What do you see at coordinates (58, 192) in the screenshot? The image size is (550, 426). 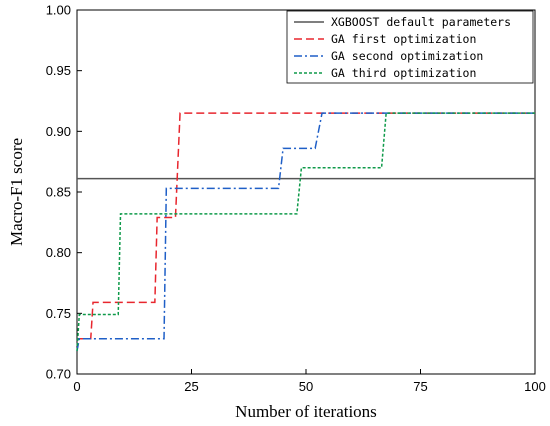 I see `y-tick-label: 0.85` at bounding box center [58, 192].